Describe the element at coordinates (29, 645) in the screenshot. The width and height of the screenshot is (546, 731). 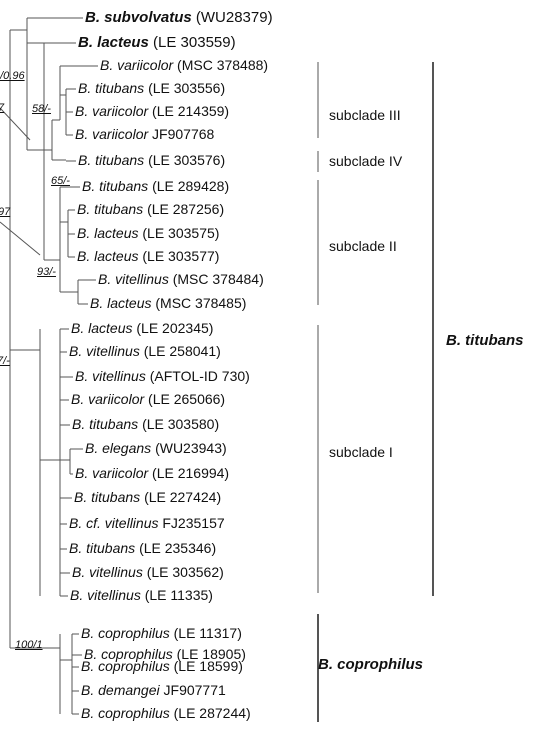
I see `support-value: 100/1` at that location.